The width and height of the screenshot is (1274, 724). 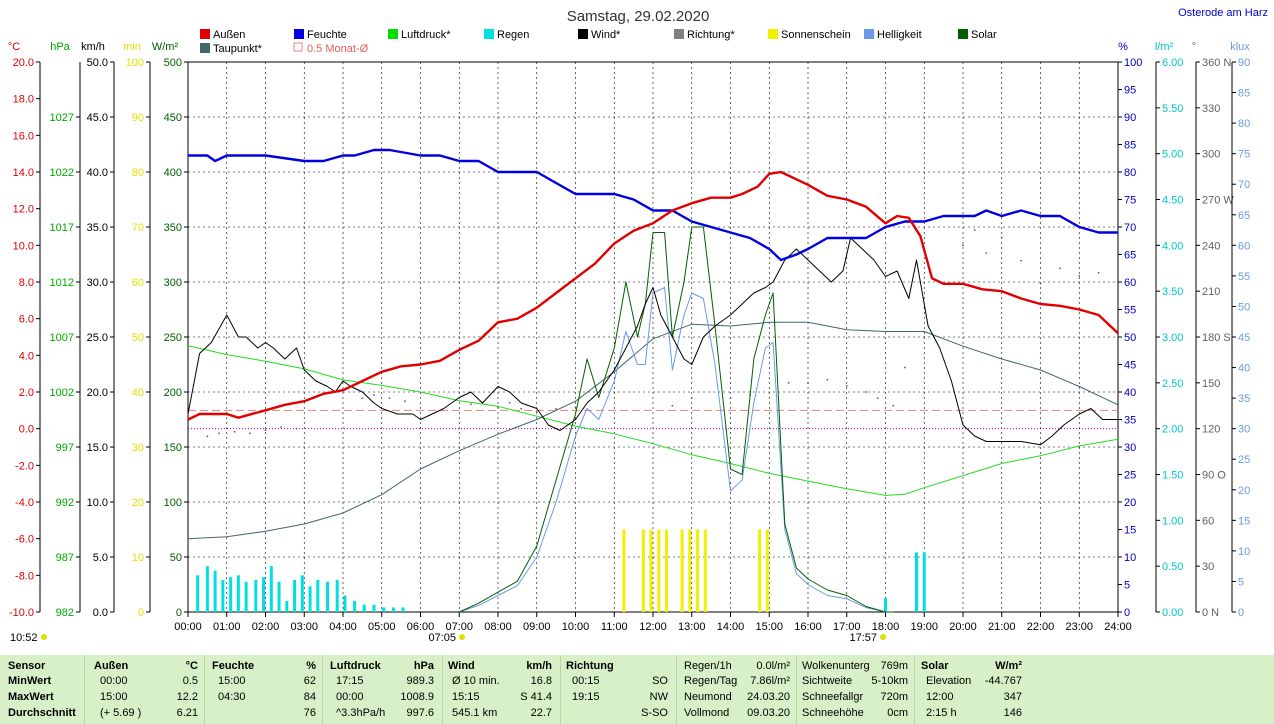 What do you see at coordinates (638, 16) in the screenshot?
I see `chart-title: Samstag, 29.02.2020` at bounding box center [638, 16].